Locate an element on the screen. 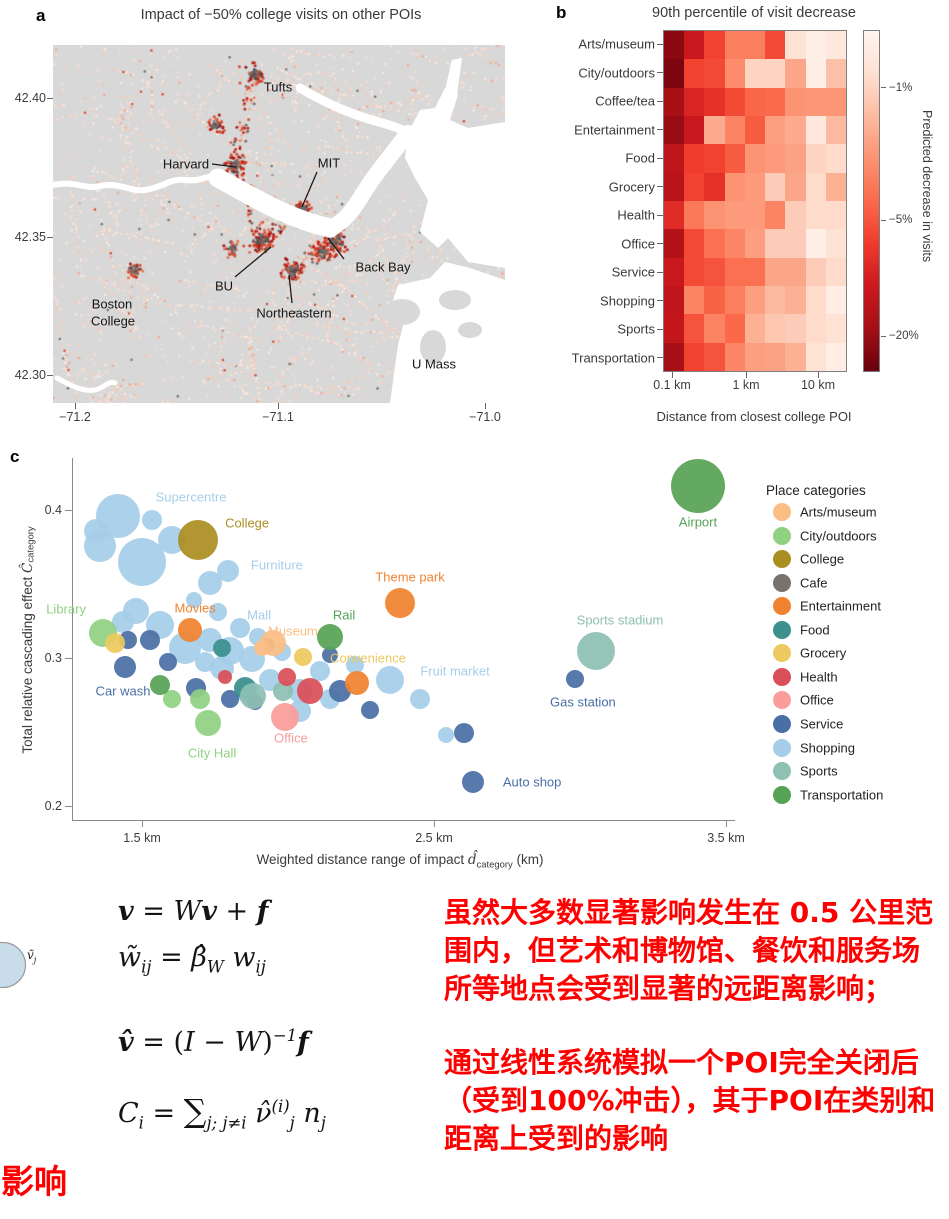 The height and width of the screenshot is (1219, 949). point-label-city-hall: City Hall is located at coordinates (212, 753).